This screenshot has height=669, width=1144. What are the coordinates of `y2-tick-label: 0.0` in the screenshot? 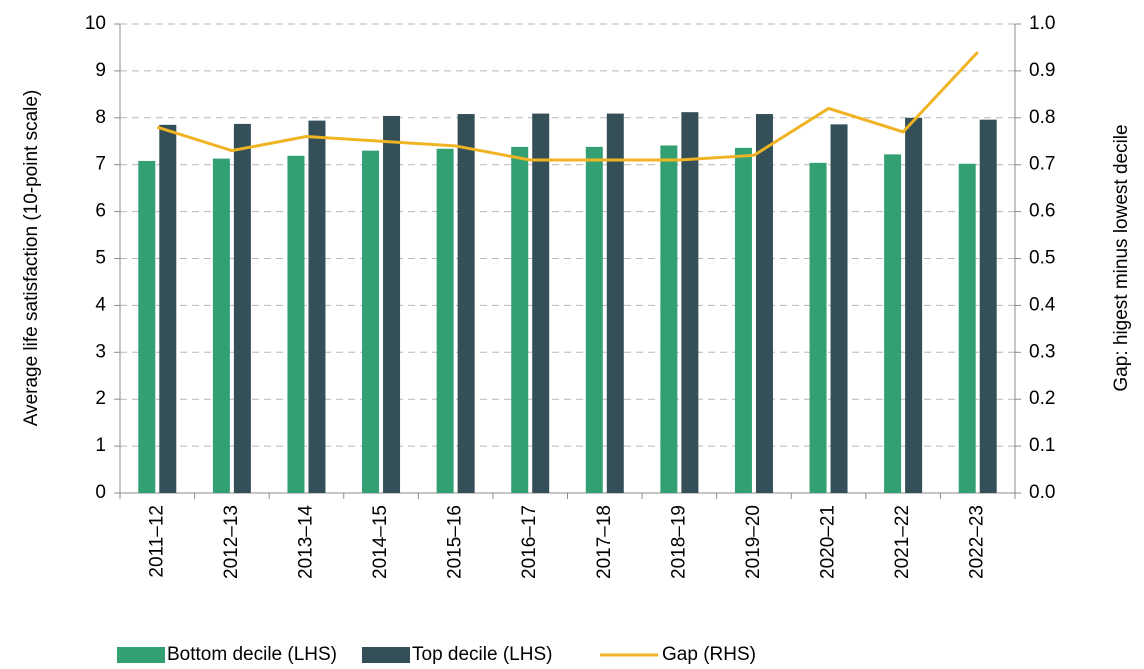 It's located at (1042, 492).